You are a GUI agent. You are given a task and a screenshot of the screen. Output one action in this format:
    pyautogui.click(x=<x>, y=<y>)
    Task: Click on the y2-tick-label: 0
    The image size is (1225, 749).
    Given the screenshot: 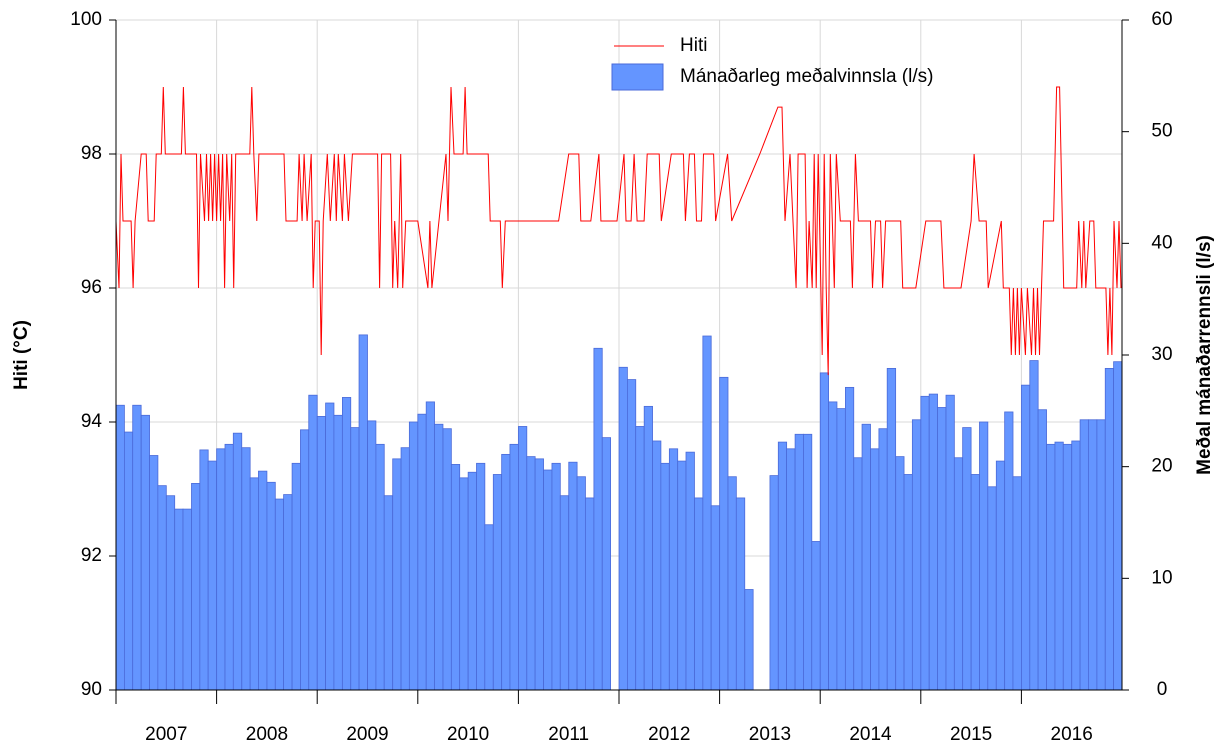 What is the action you would take?
    pyautogui.click(x=1162, y=689)
    